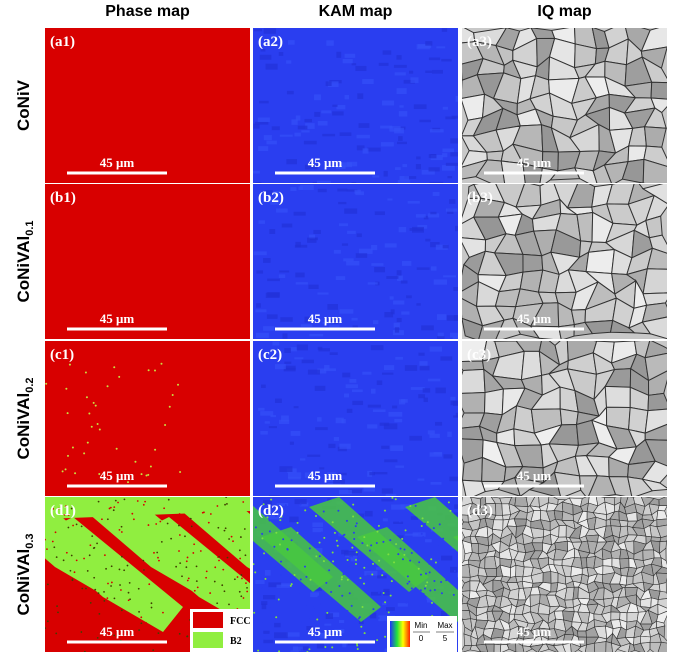  I want to click on legend-swatch, so click(208, 640).